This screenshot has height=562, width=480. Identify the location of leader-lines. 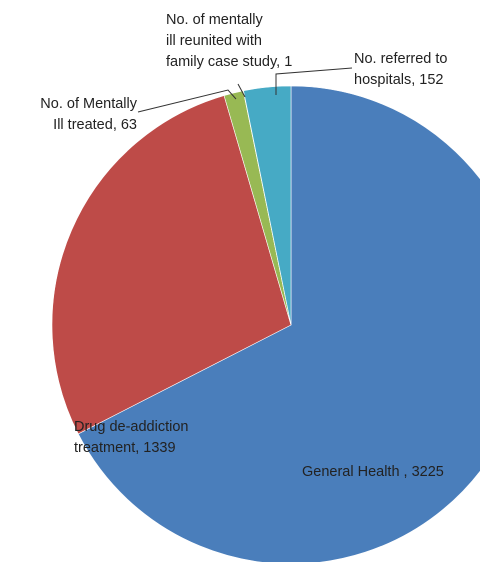
(245, 90).